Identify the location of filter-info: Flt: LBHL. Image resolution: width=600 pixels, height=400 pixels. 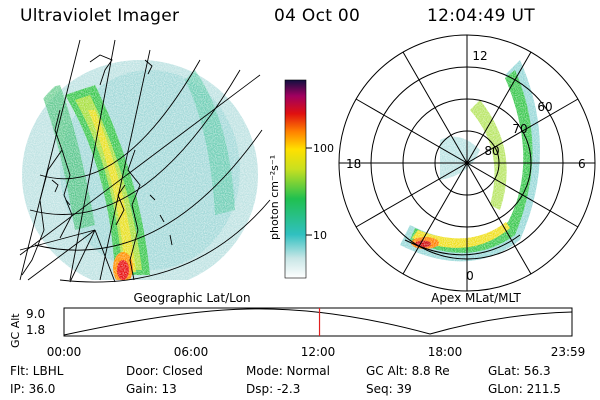
(37, 371).